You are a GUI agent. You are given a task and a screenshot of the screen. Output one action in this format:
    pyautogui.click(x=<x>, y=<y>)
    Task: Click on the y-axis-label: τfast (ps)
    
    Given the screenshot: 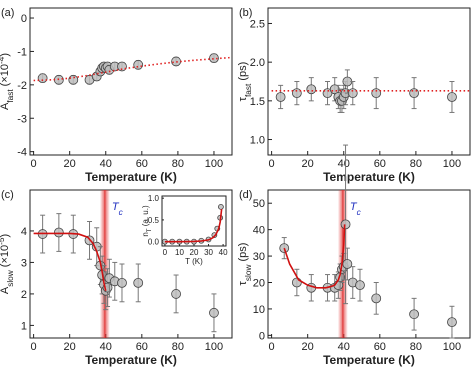 What is the action you would take?
    pyautogui.click(x=245, y=82)
    